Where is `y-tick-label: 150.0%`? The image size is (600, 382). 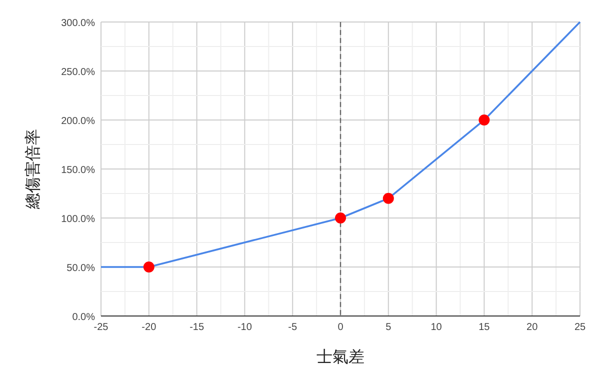 y-tick-label: 150.0% is located at coordinates (78, 170).